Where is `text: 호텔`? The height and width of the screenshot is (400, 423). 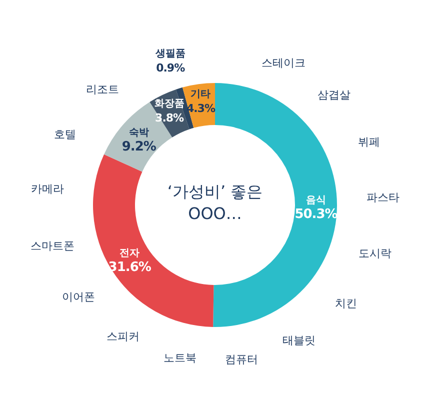 text: 호텔 is located at coordinates (65, 135).